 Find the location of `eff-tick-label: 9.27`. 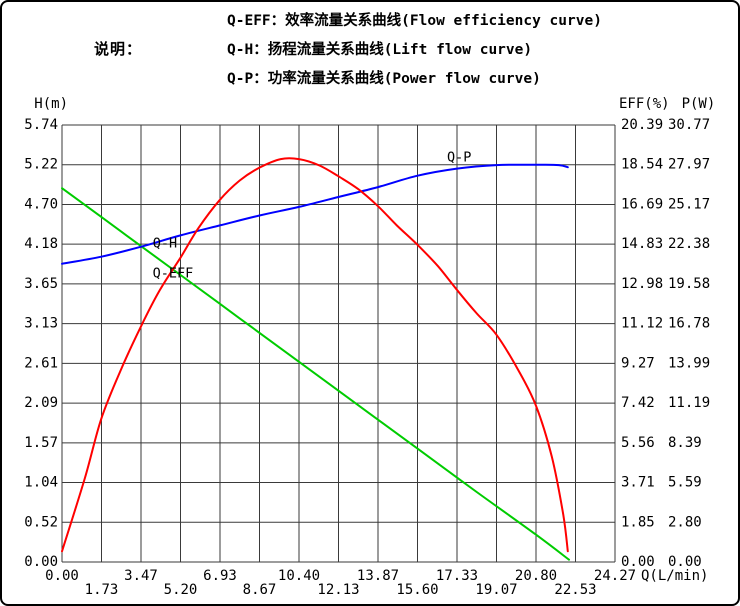

eff-tick-label: 9.27 is located at coordinates (638, 363).